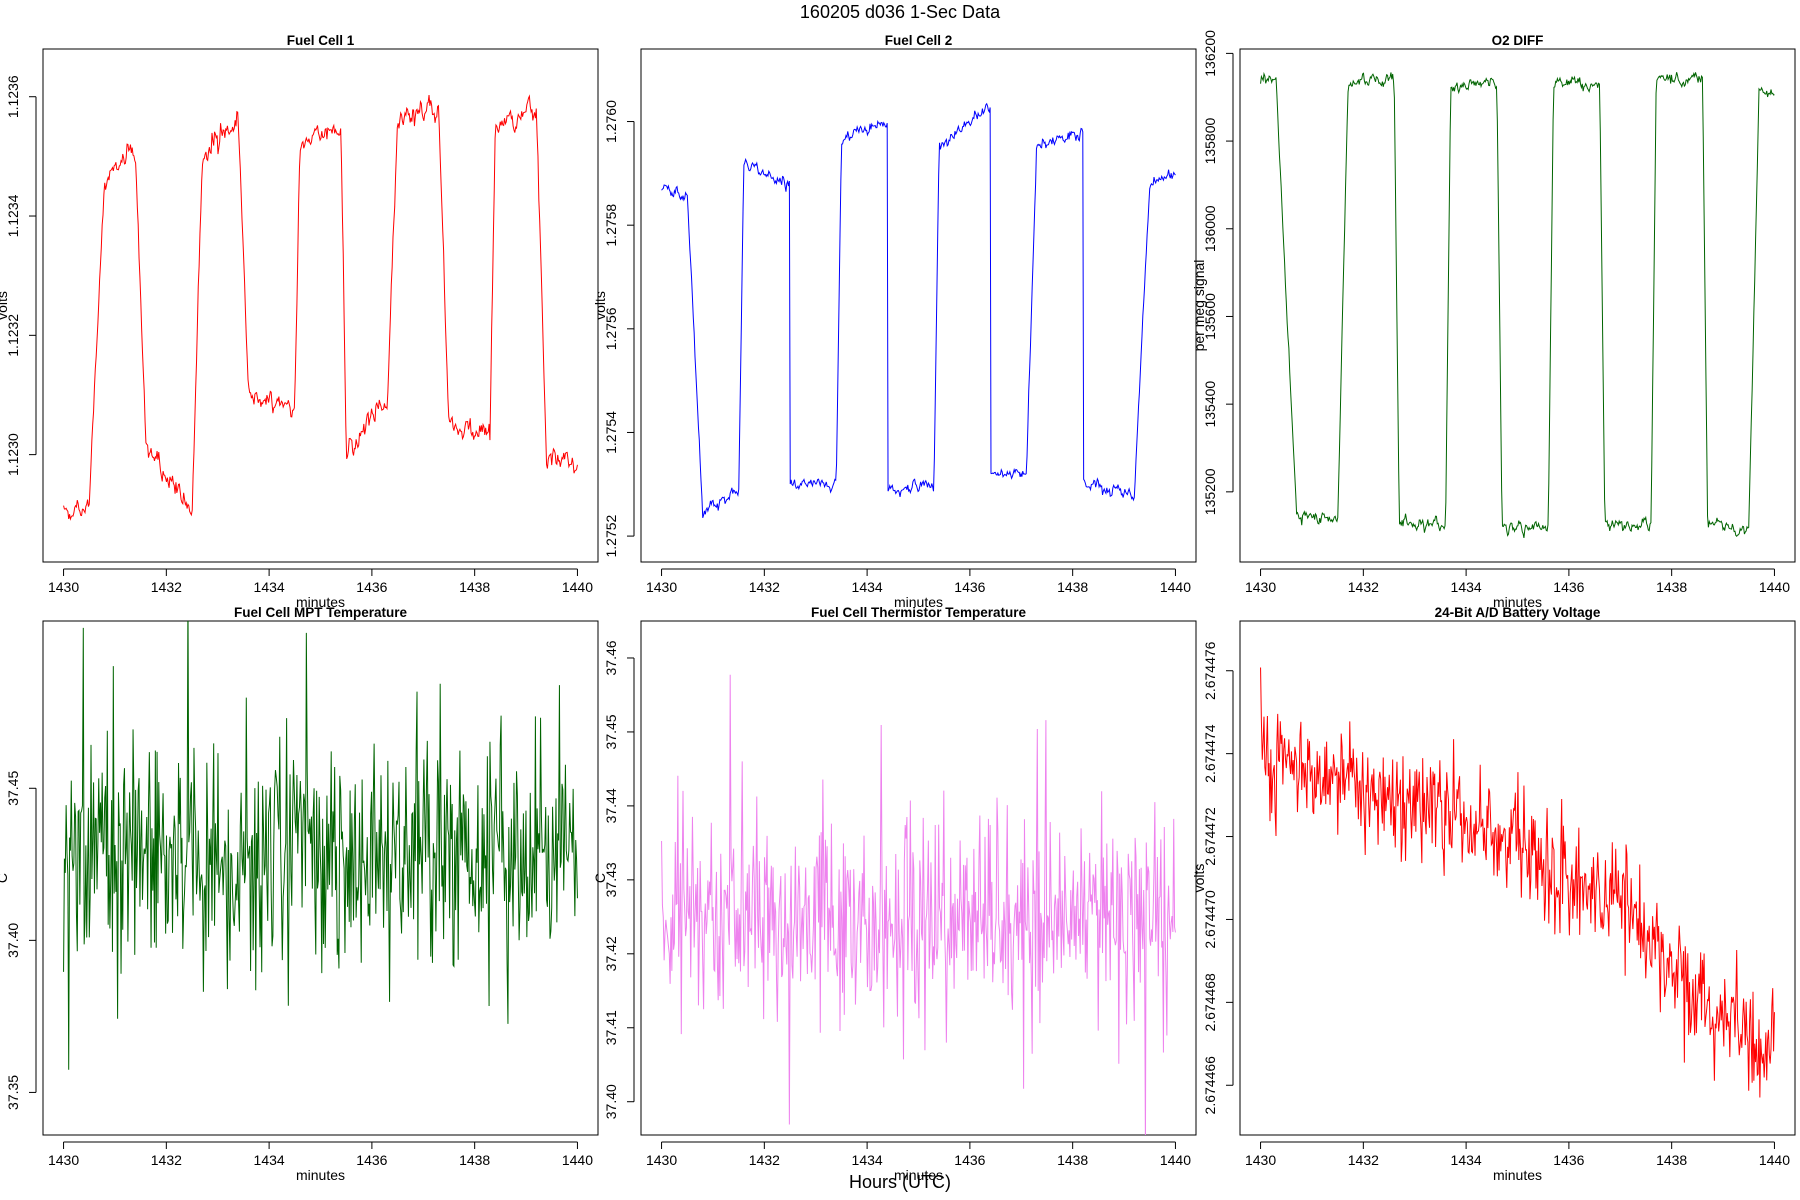 This screenshot has width=1800, height=1200. What do you see at coordinates (321, 612) in the screenshot?
I see `chart-title: Fuel Cell MPT Temperature` at bounding box center [321, 612].